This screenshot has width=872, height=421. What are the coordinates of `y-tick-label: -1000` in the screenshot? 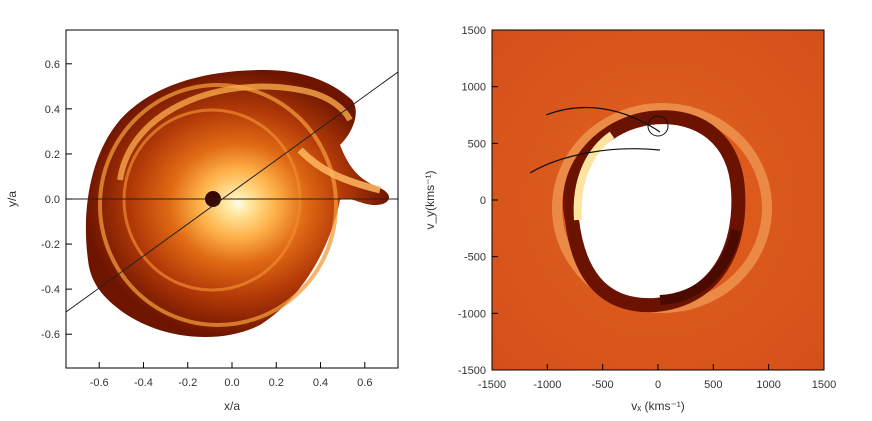 It's located at (472, 314).